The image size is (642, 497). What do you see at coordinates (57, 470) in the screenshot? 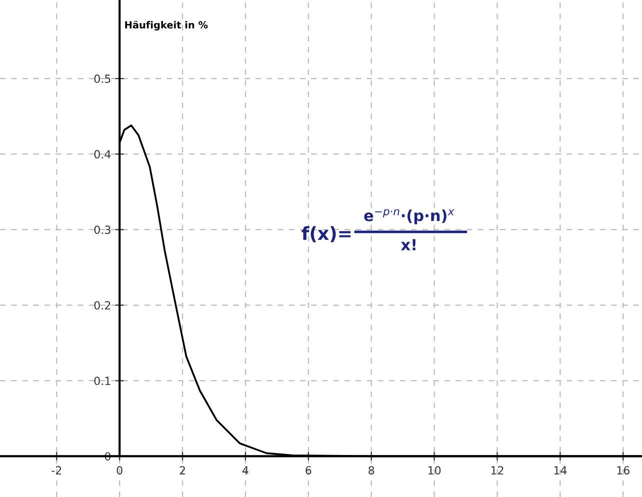
I see `x-tick-label: -2` at bounding box center [57, 470].